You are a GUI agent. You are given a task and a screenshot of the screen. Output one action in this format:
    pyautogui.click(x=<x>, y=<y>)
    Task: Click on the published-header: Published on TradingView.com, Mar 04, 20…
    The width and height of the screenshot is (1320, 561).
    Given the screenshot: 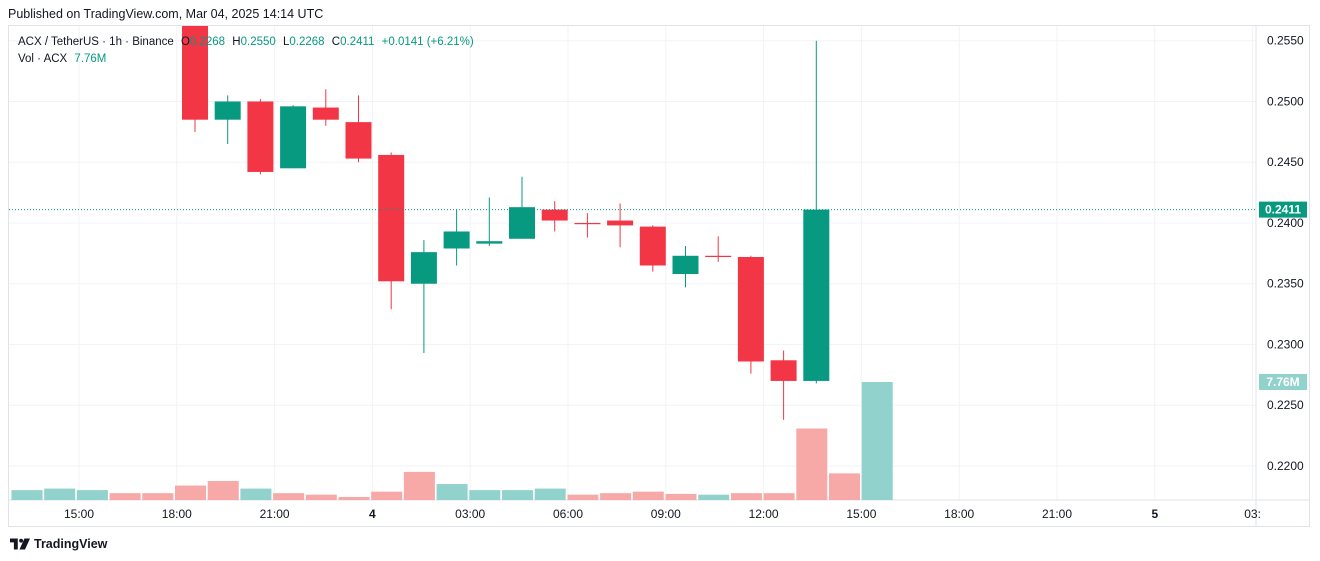 What is the action you would take?
    pyautogui.click(x=166, y=14)
    